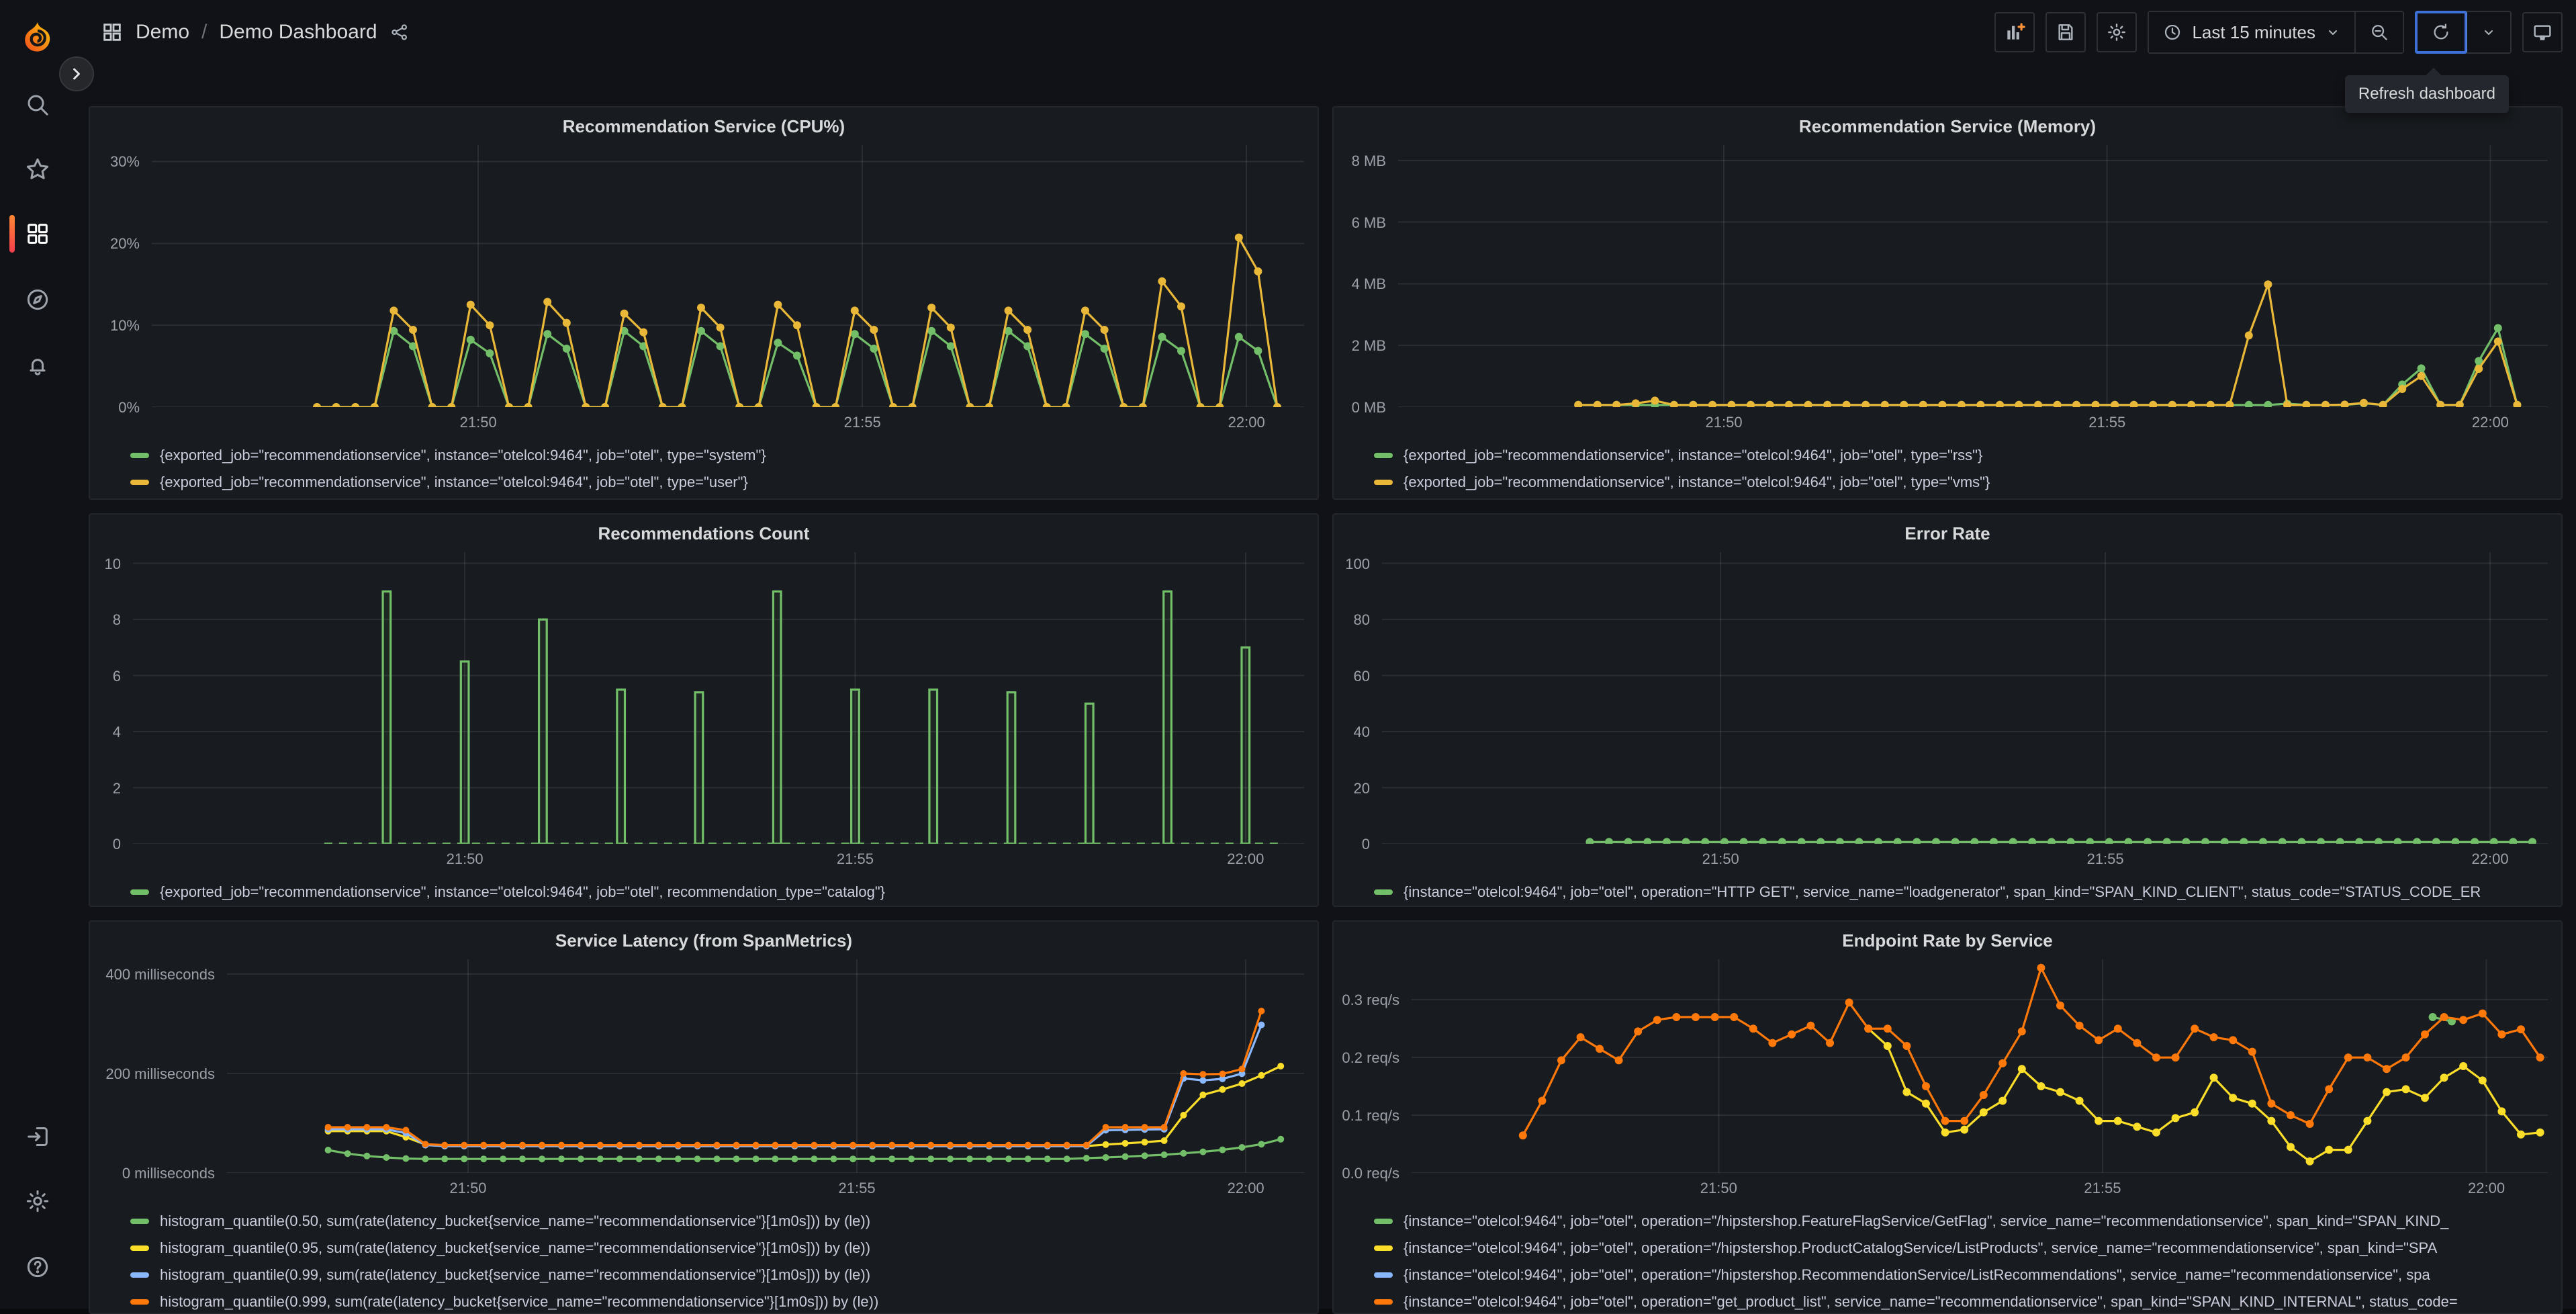  Describe the element at coordinates (37, 1267) in the screenshot. I see `help-icon` at that location.